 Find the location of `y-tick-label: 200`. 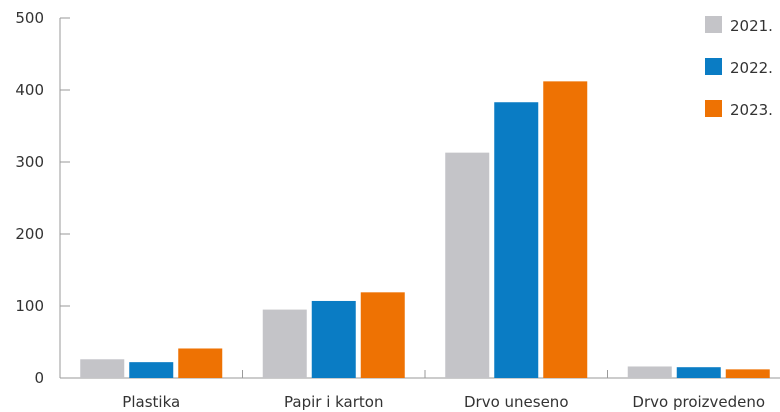

y-tick-label: 200 is located at coordinates (29, 234).